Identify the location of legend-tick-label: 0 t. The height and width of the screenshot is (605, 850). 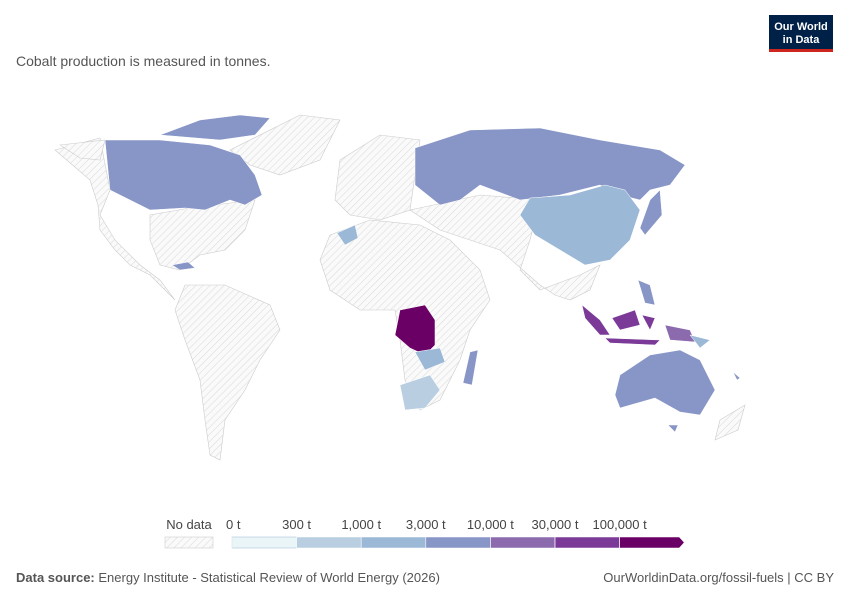
(233, 524).